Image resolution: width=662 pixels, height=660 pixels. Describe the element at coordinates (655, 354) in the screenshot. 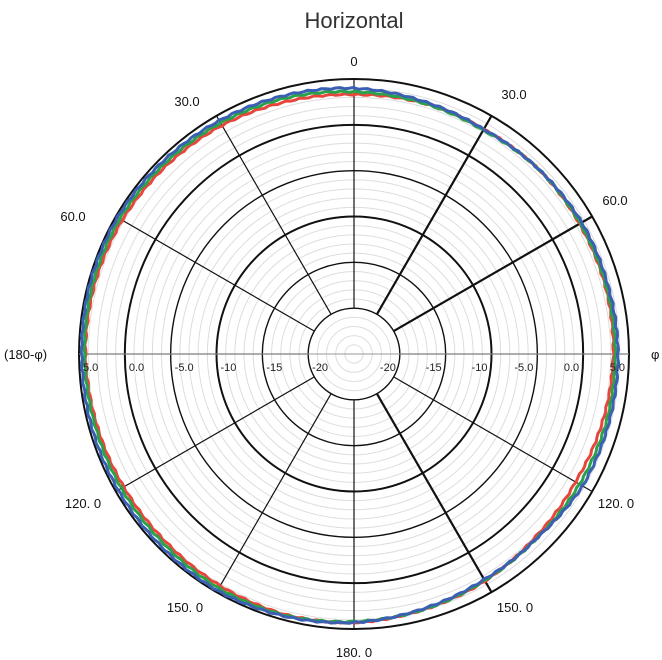

I see `angle-label-right: φ` at that location.